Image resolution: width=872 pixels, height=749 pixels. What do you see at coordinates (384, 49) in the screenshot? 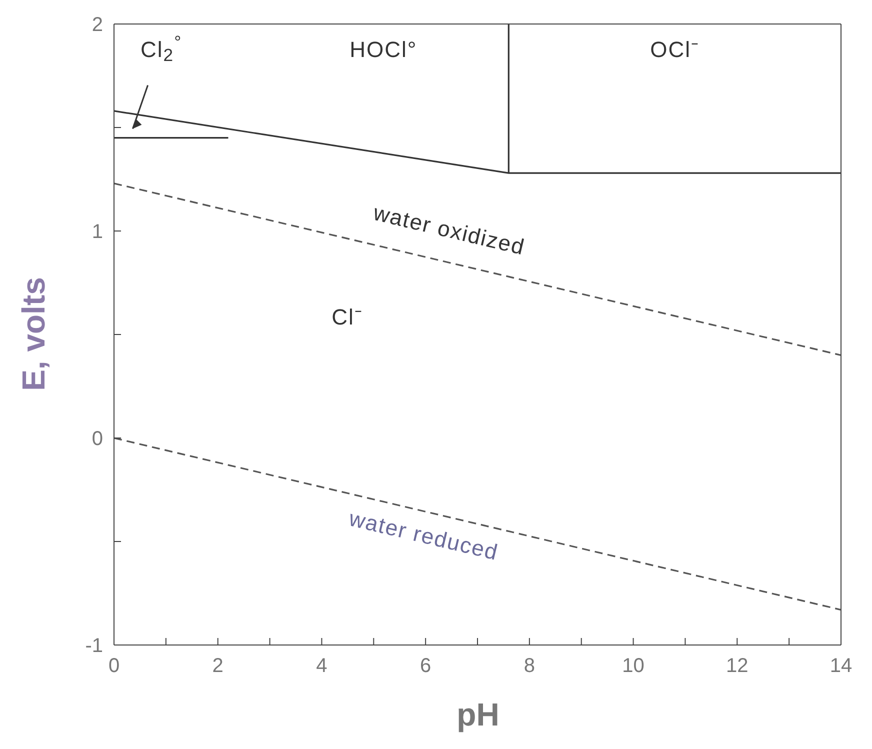
I see `annotation: HOCl°` at bounding box center [384, 49].